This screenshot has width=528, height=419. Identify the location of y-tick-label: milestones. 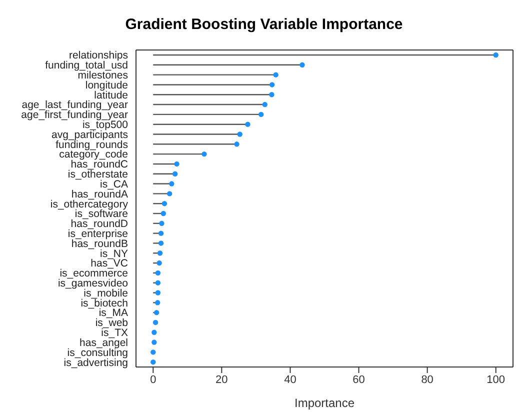
(103, 75).